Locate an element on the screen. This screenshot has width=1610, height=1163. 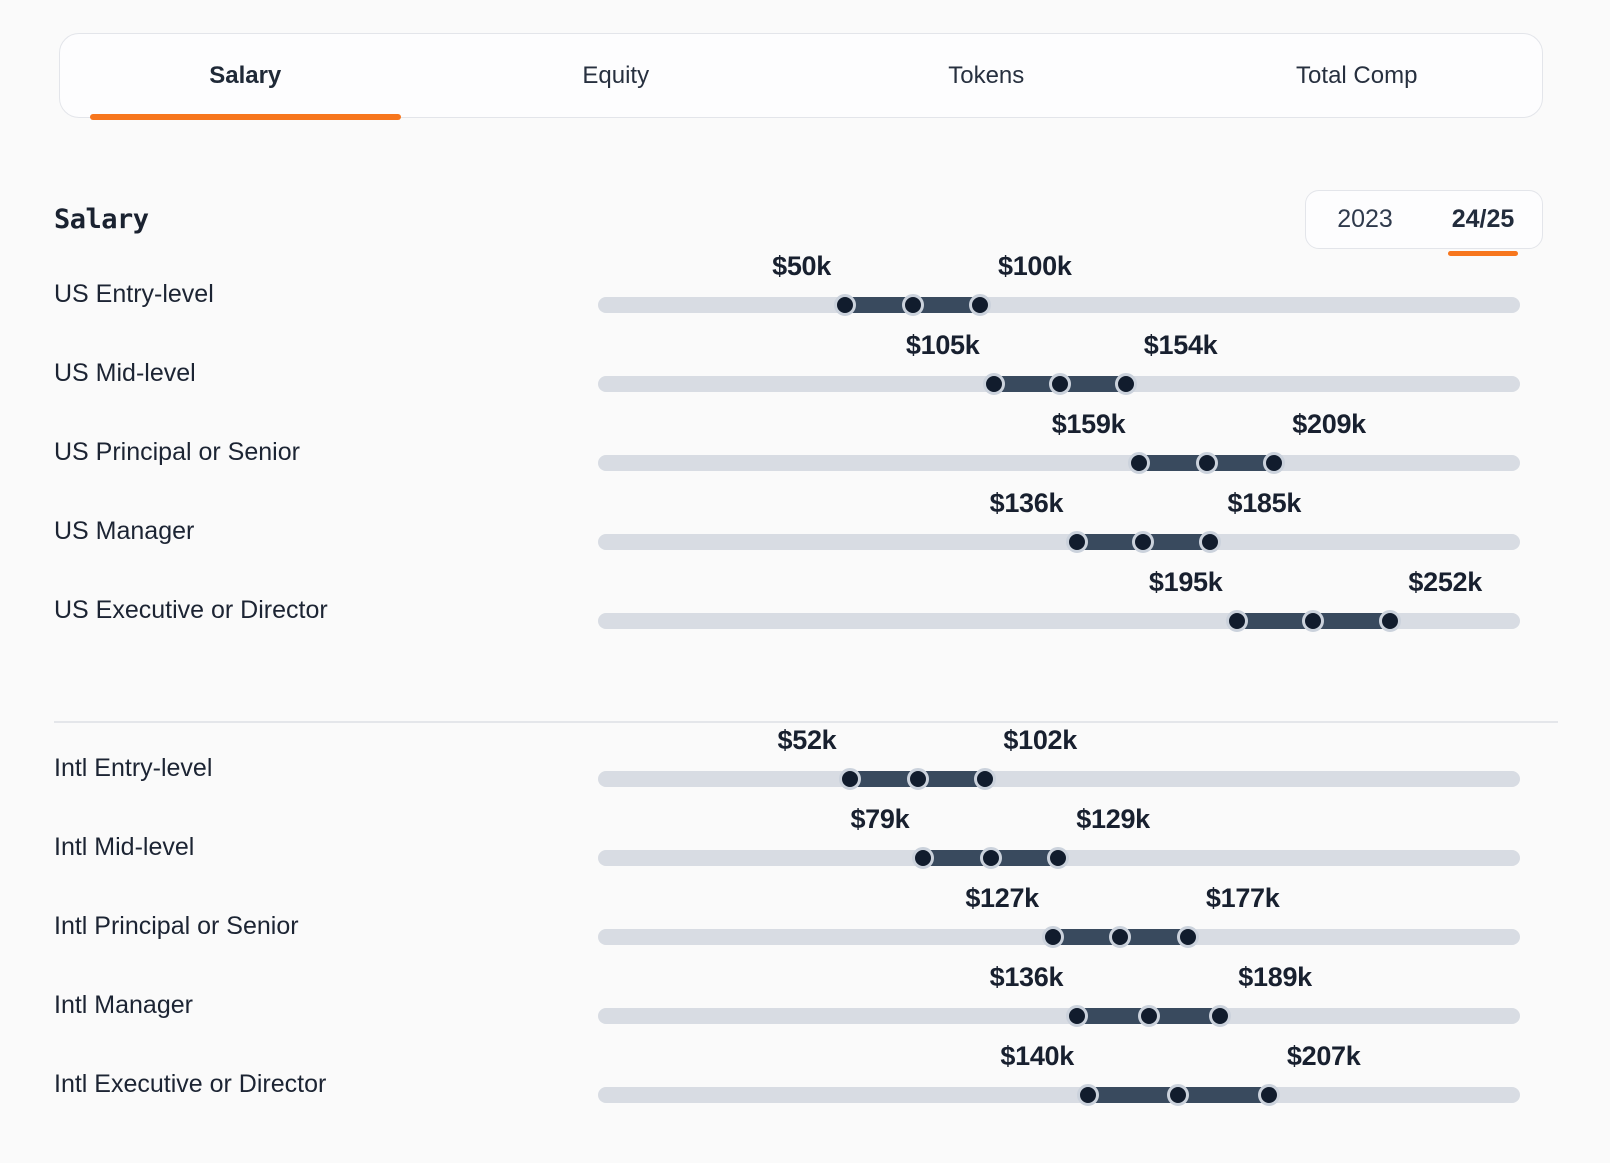
active-tab-underline is located at coordinates (245, 117).